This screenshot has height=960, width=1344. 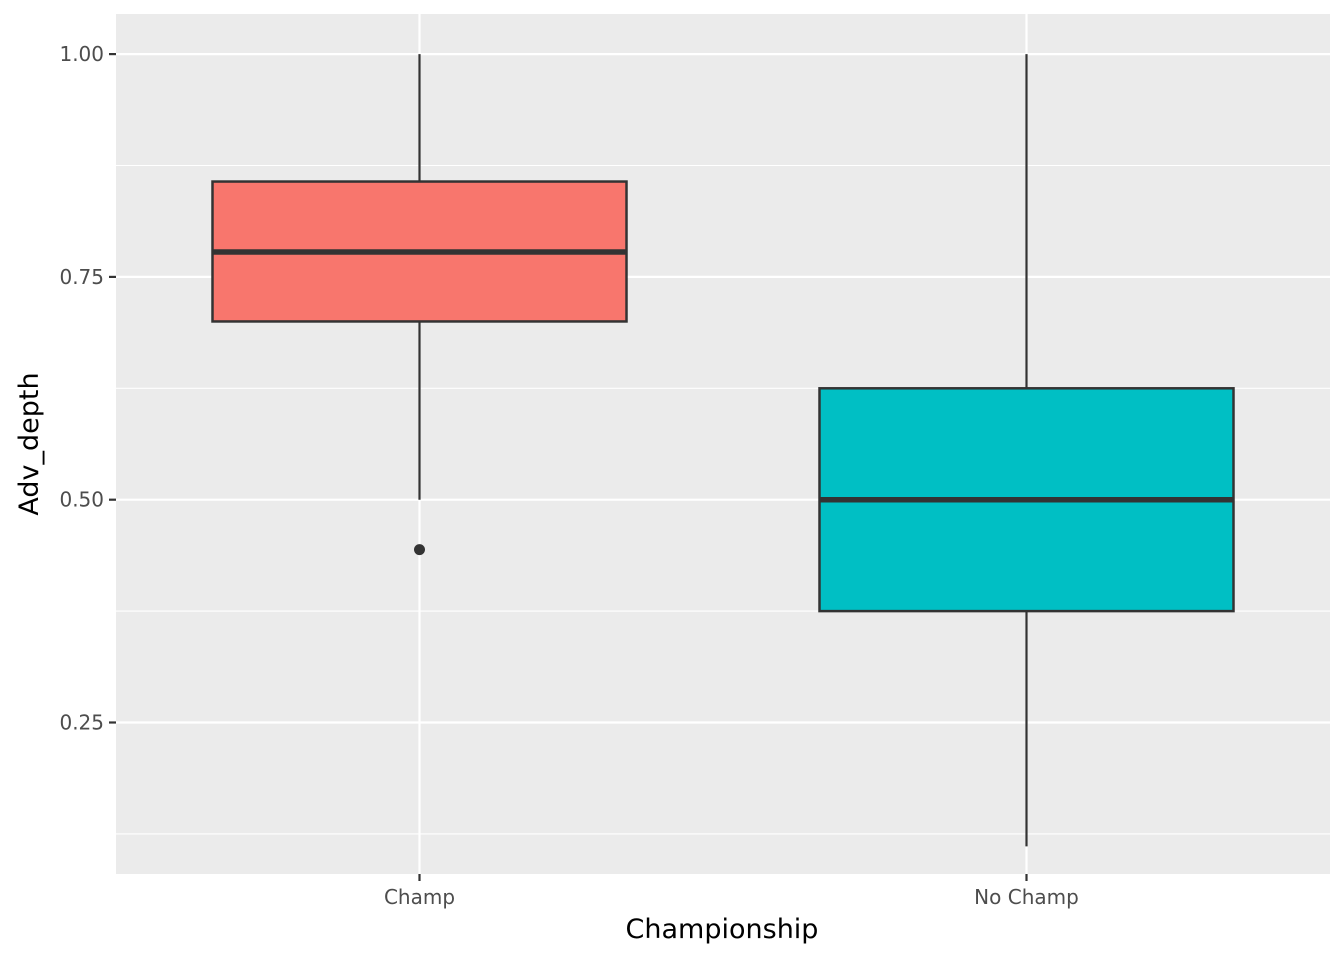 What do you see at coordinates (81, 277) in the screenshot?
I see `y-tick-label: 0.75` at bounding box center [81, 277].